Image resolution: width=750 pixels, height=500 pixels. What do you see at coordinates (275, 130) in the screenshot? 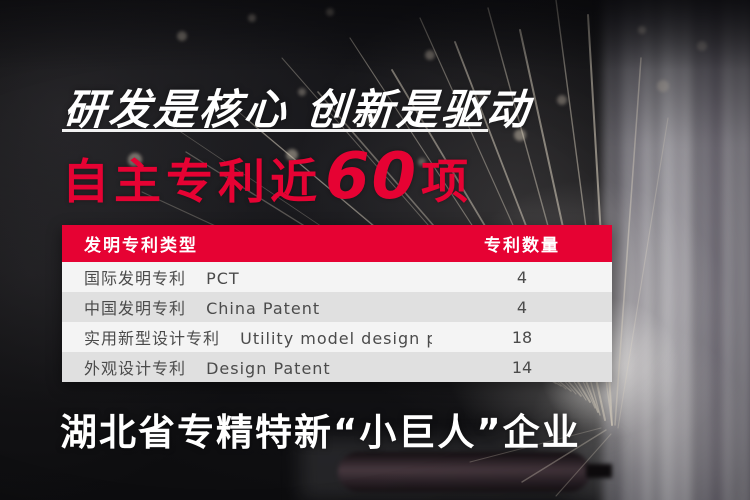
I see `title-underline` at bounding box center [275, 130].